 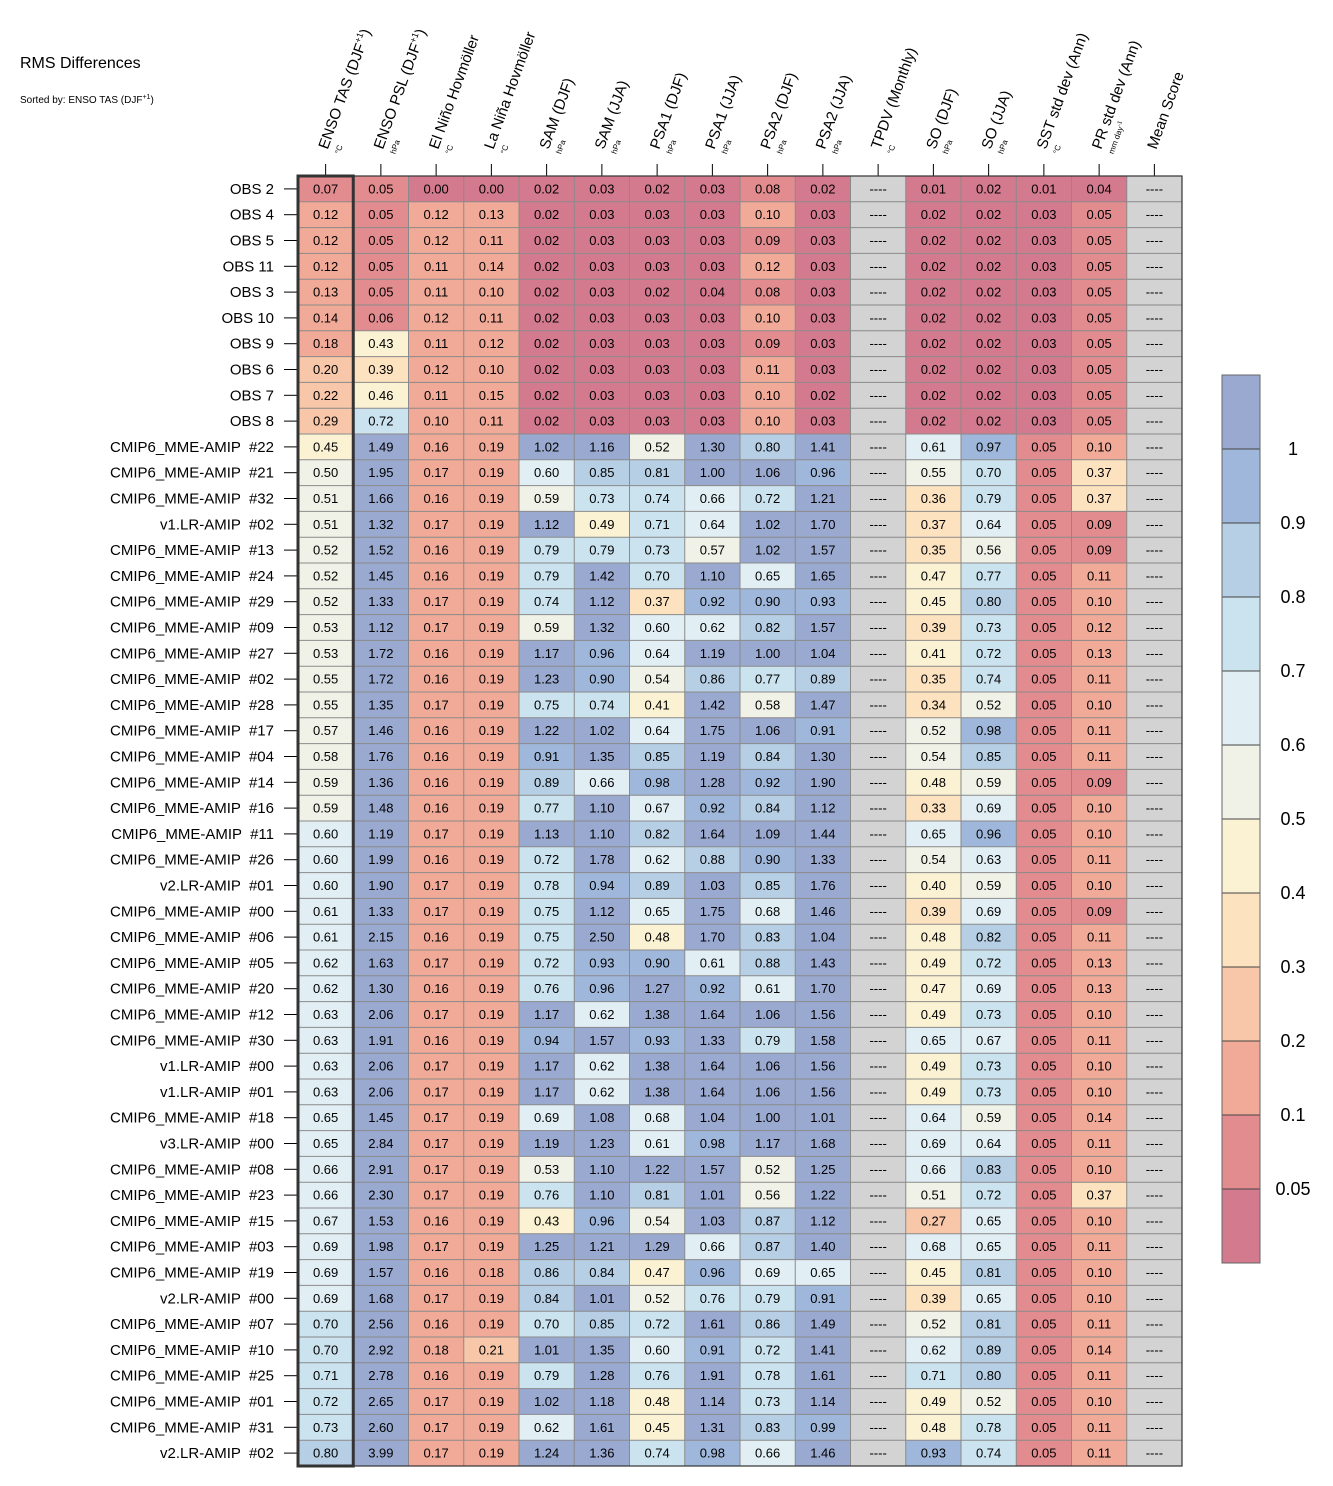 What do you see at coordinates (217, 1453) in the screenshot?
I see `row-label: v2.LR-AMIP #02` at bounding box center [217, 1453].